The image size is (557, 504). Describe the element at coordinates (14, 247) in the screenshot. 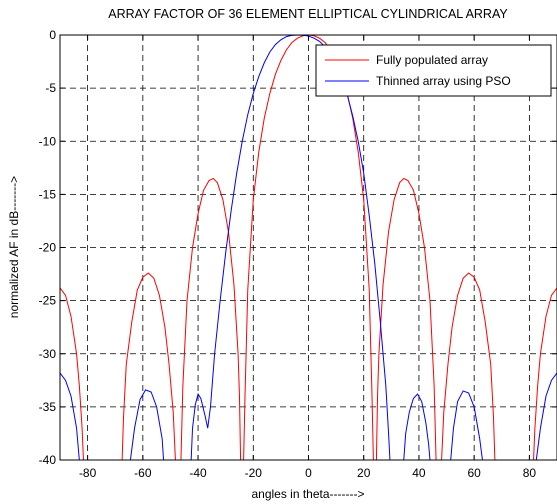

I see `y-axis-label: normalized AF in dB------->` at that location.